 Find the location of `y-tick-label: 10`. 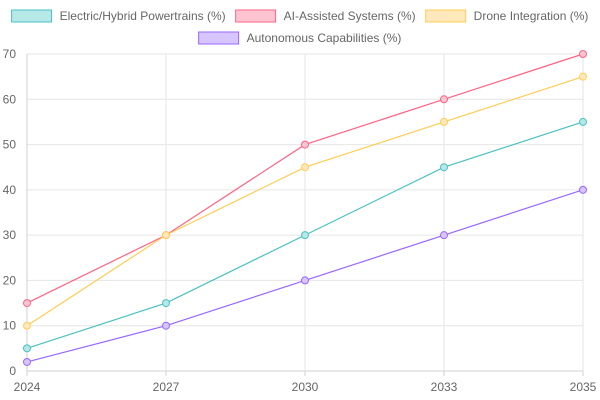

y-tick-label: 10 is located at coordinates (10, 326).